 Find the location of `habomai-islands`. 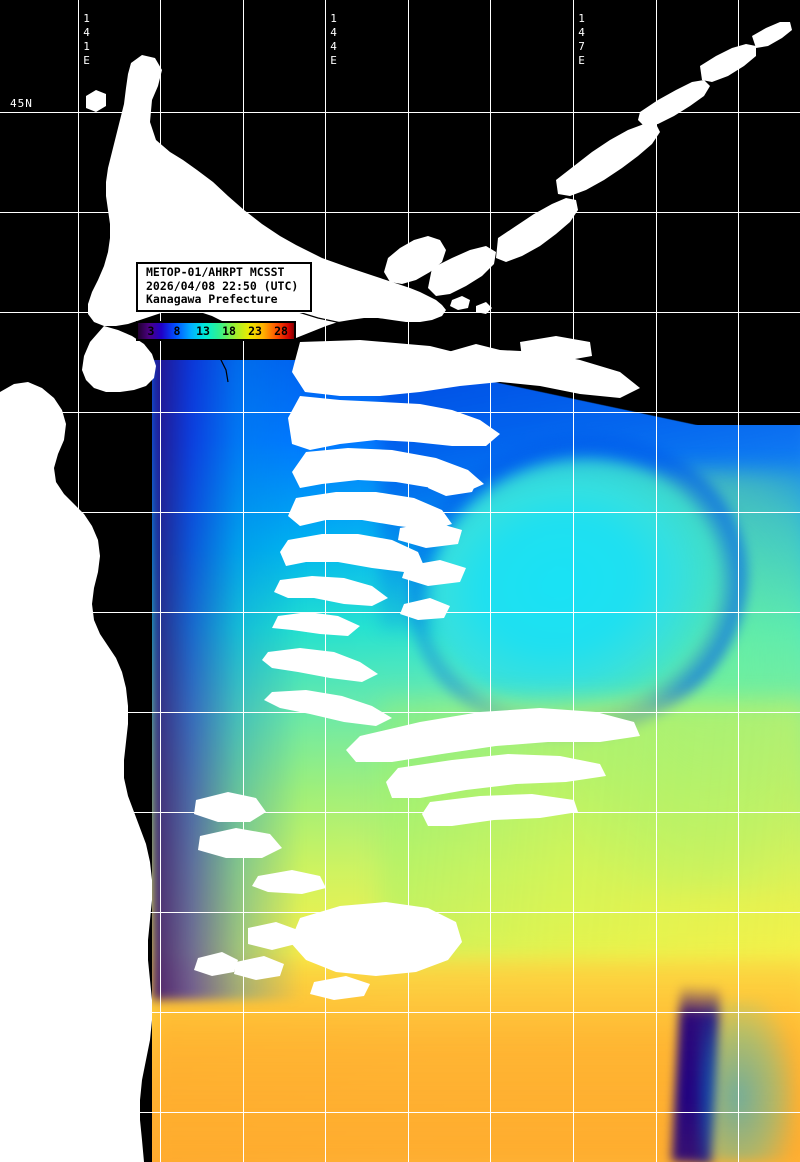

habomai-islands is located at coordinates (484, 308).